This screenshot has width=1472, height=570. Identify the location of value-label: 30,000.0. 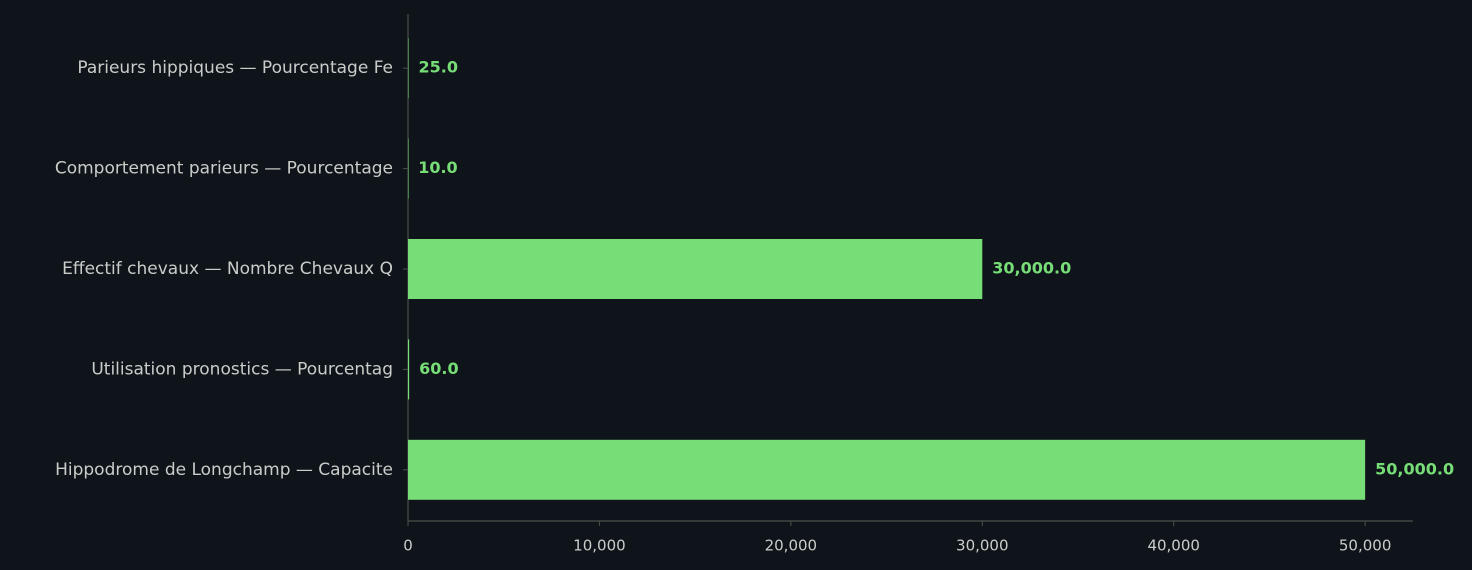
(1031, 268).